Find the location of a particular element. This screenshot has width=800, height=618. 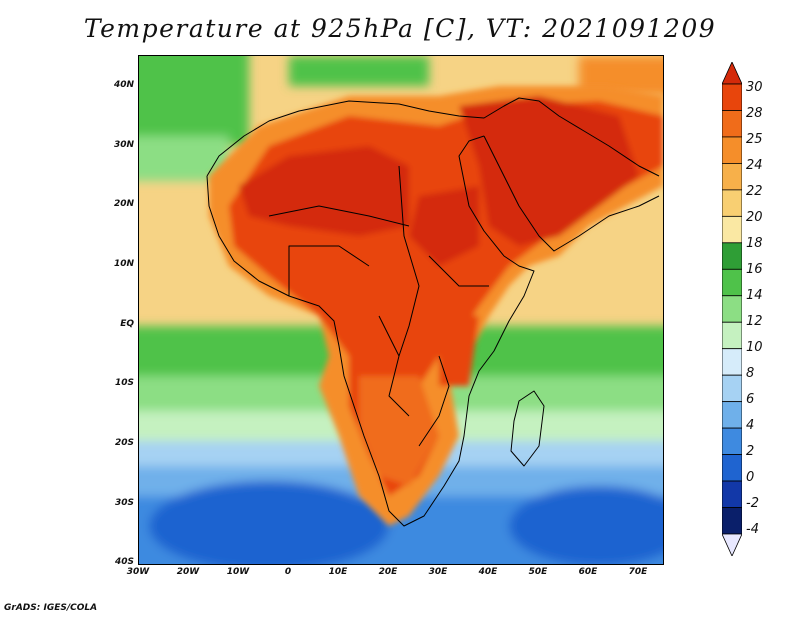

colorbar-label: 14 is located at coordinates (754, 295).